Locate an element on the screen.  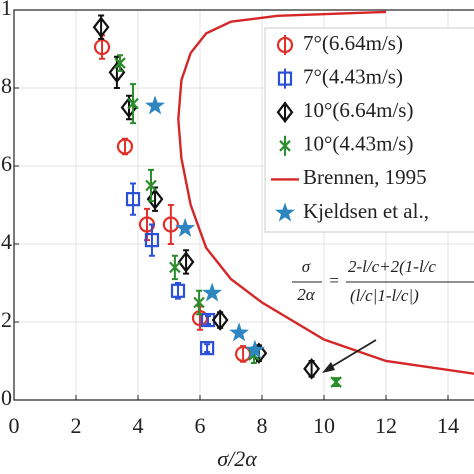
legend-label: 7°(6.64m/s) is located at coordinates (353, 43).